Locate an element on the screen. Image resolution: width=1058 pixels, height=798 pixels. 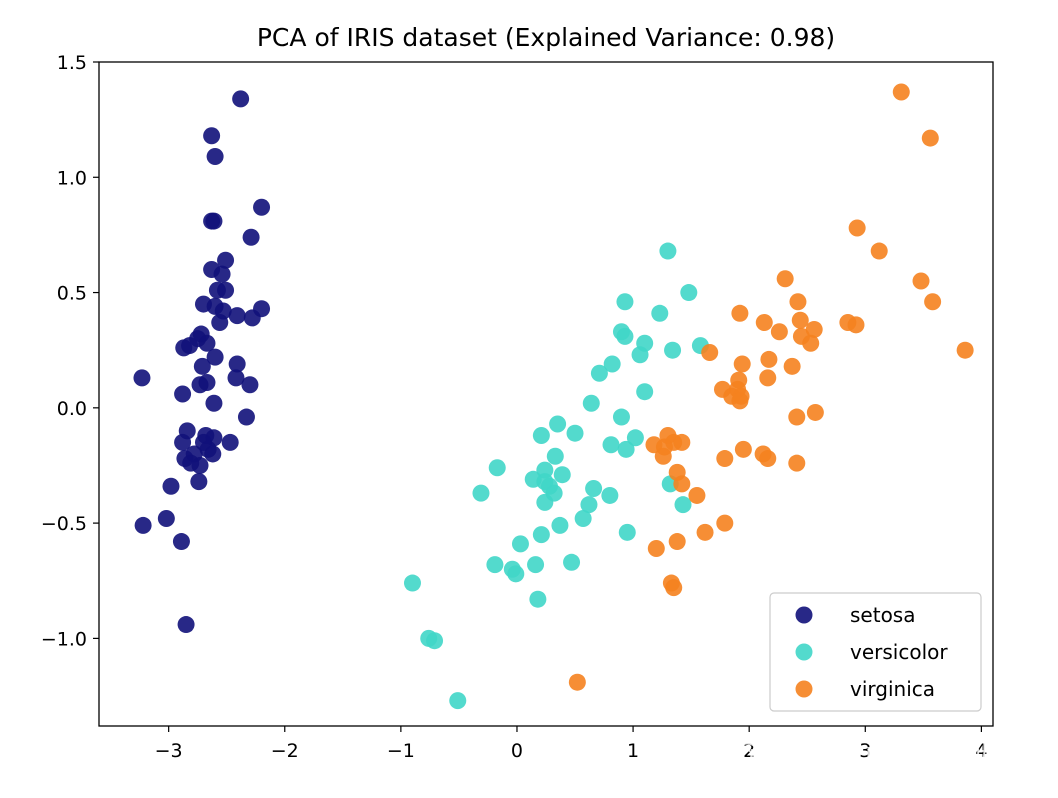
legend-label-versicolor: versicolor is located at coordinates (899, 652).